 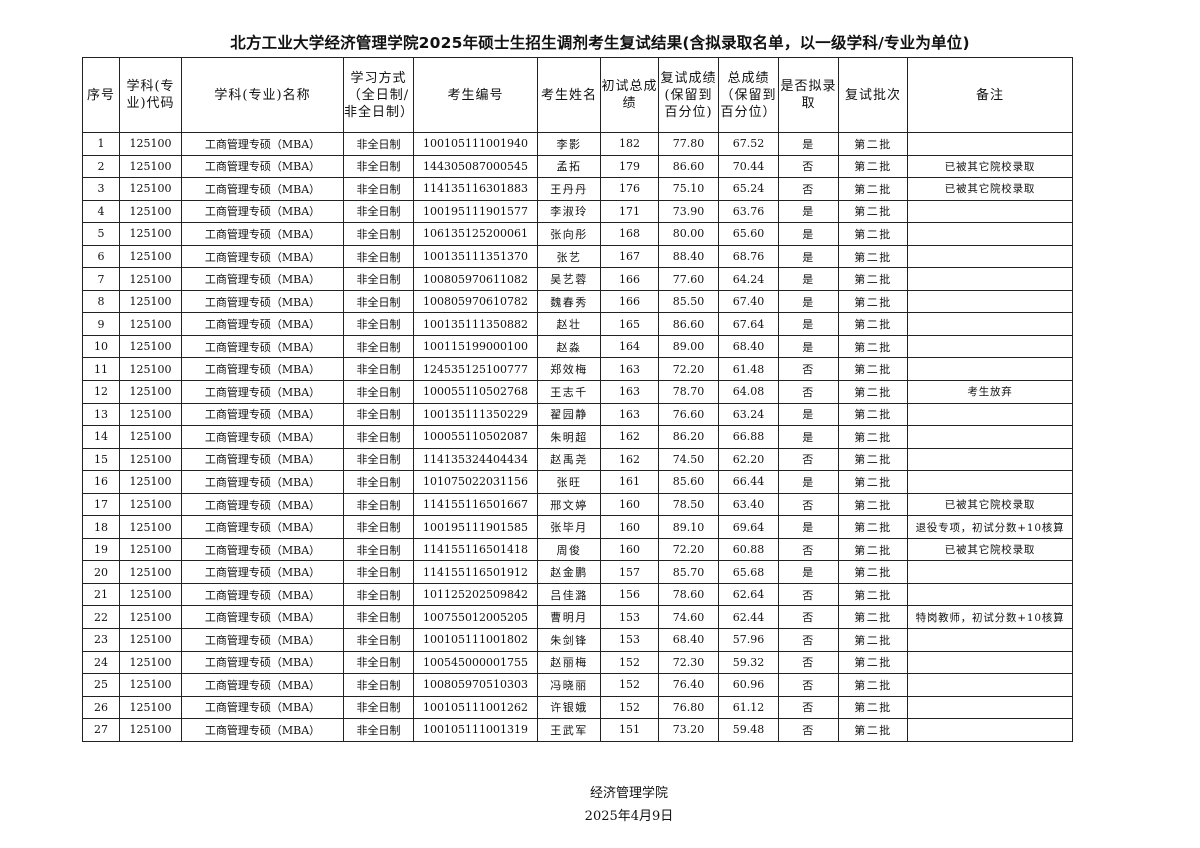 What do you see at coordinates (101, 594) in the screenshot?
I see `cell-index: 21` at bounding box center [101, 594].